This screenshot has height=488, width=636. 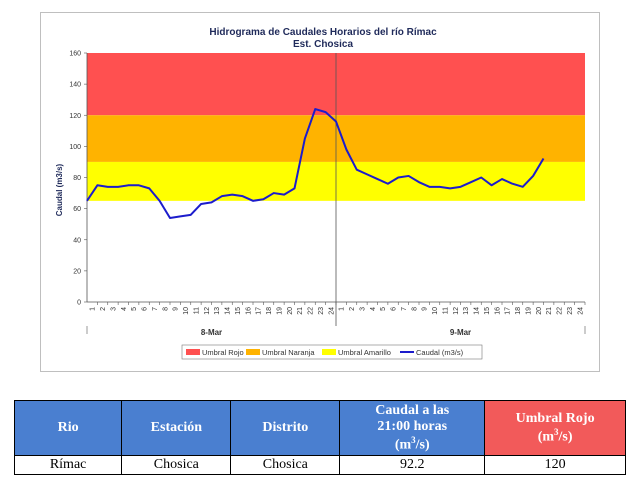 What do you see at coordinates (394, 309) in the screenshot?
I see `x-tick-label-29: 6` at bounding box center [394, 309].